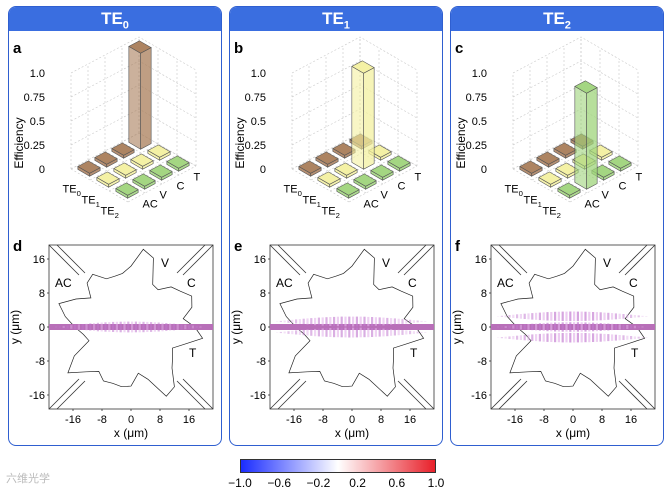  Describe the element at coordinates (573, 433) in the screenshot. I see `x-axis-label: x (μm)` at that location.